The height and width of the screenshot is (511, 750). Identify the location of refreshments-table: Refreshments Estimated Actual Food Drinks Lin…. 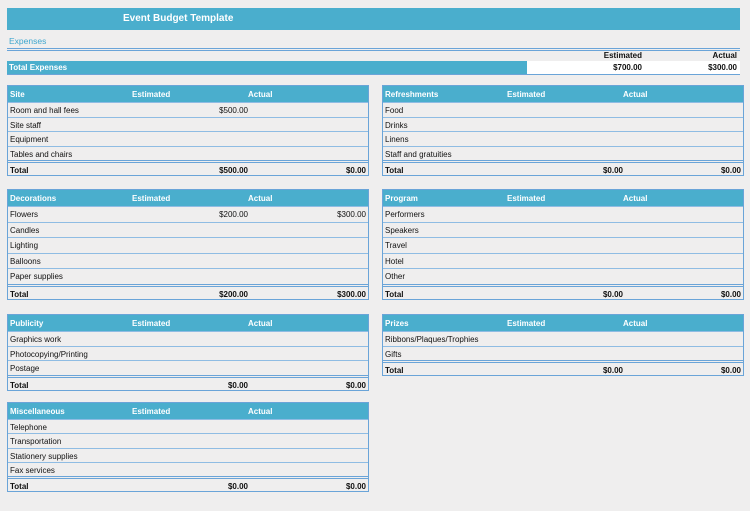
(563, 131).